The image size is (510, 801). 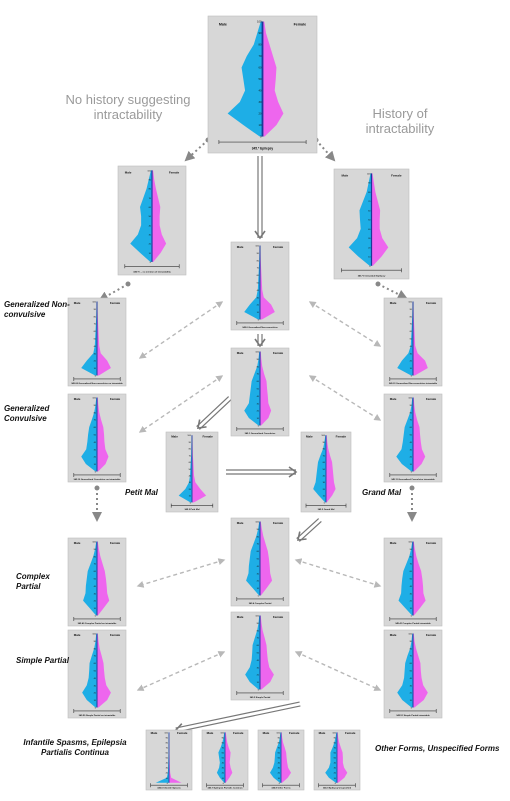 What do you see at coordinates (33, 581) in the screenshot?
I see `label-complex-partial: Complex Partial` at bounding box center [33, 581].